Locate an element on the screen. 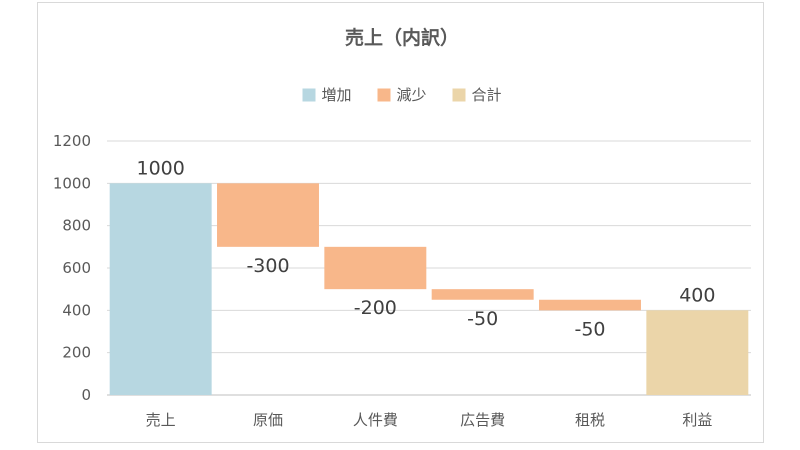 This screenshot has width=800, height=450. y-tick-label: 200 is located at coordinates (76, 353).